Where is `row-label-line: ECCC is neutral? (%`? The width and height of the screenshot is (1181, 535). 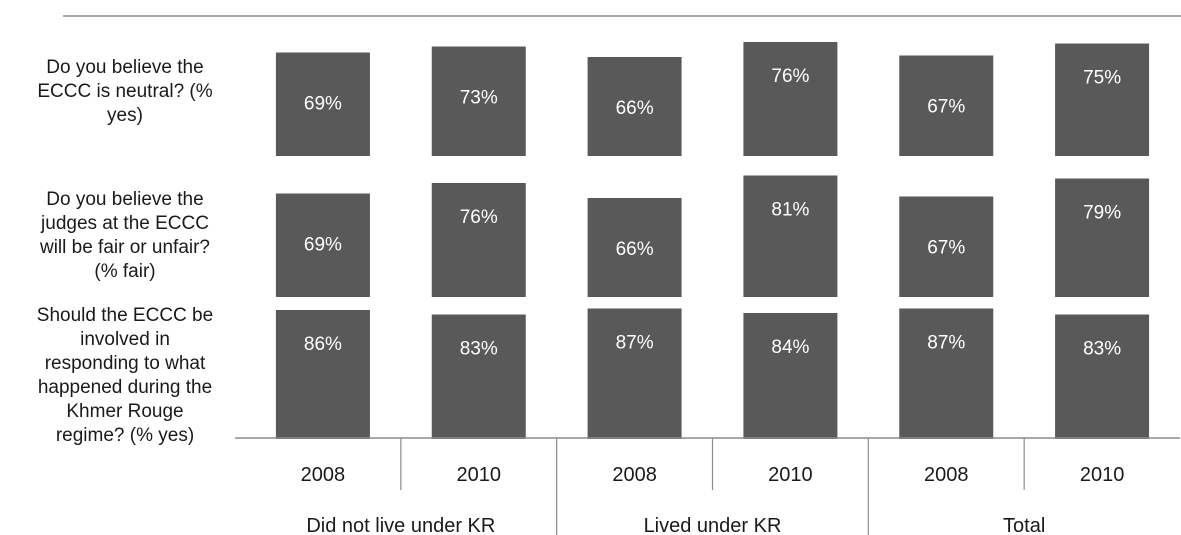
row-label-line: ECCC is neutral? (% is located at coordinates (124, 91).